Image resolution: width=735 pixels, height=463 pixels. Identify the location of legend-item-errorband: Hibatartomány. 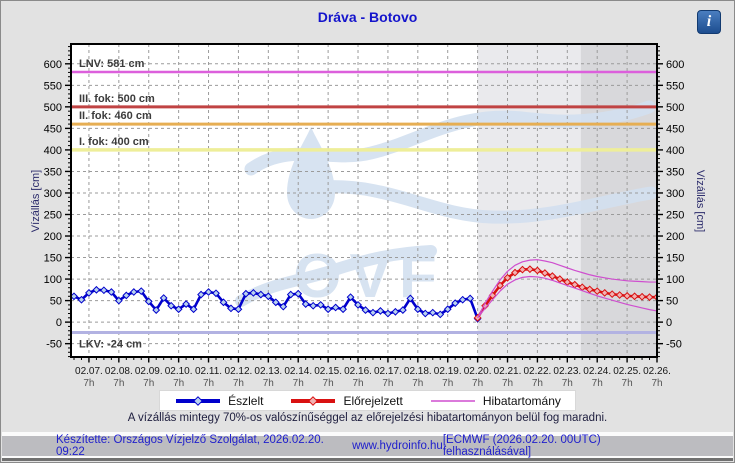
(495, 401).